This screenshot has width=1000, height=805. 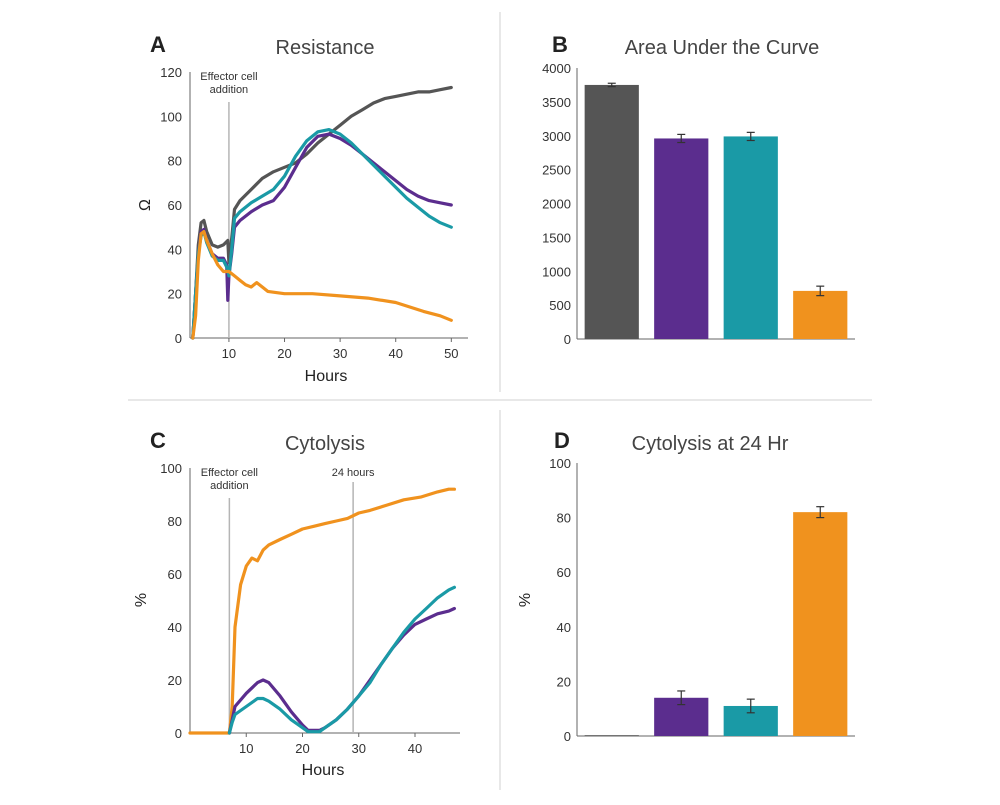 I want to click on panel-c-annotation-label: 24 hours, so click(x=353, y=473).